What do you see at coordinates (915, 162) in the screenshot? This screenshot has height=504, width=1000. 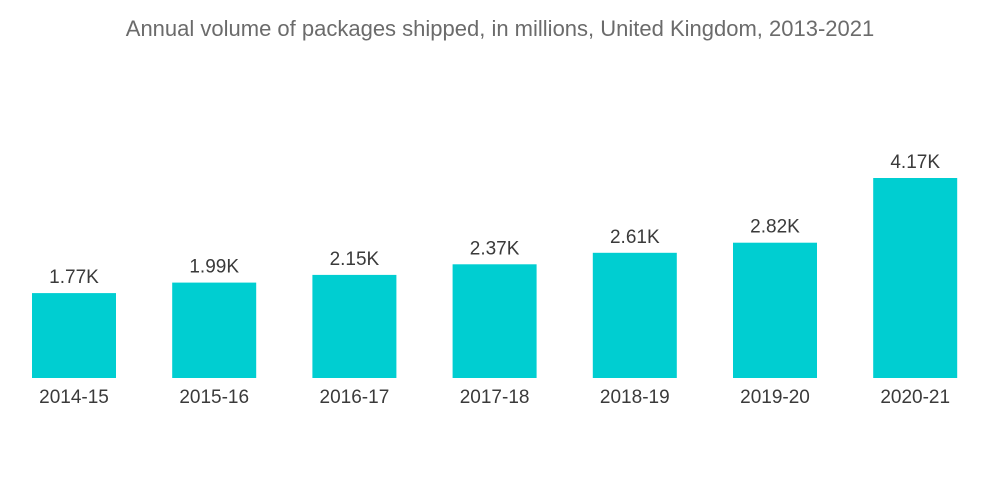 I see `data-label-2020-21: 4.17K` at bounding box center [915, 162].